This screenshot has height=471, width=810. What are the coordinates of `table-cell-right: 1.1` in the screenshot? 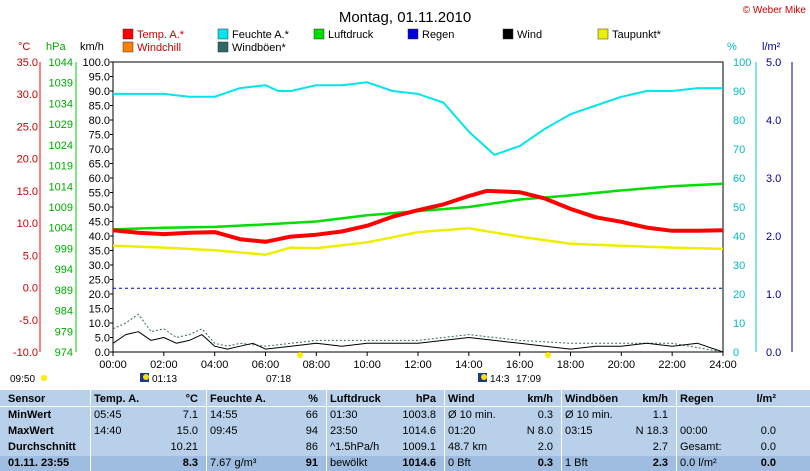 It's located at (660, 415).